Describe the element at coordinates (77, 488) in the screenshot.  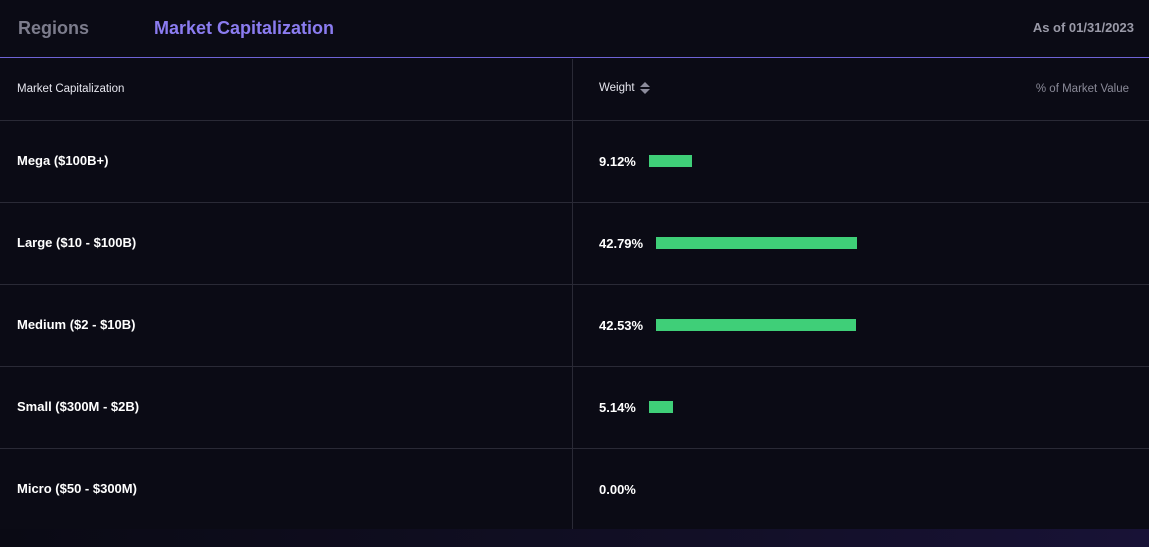
I see `row-label: Micro ($50 - $300M)` at that location.